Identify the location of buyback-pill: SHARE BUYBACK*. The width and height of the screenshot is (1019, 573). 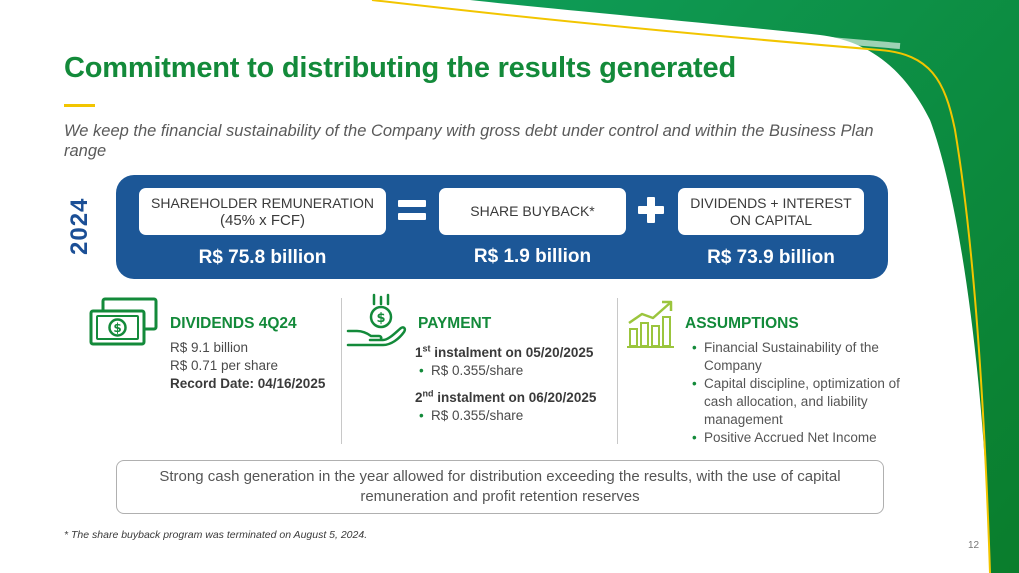
(532, 211).